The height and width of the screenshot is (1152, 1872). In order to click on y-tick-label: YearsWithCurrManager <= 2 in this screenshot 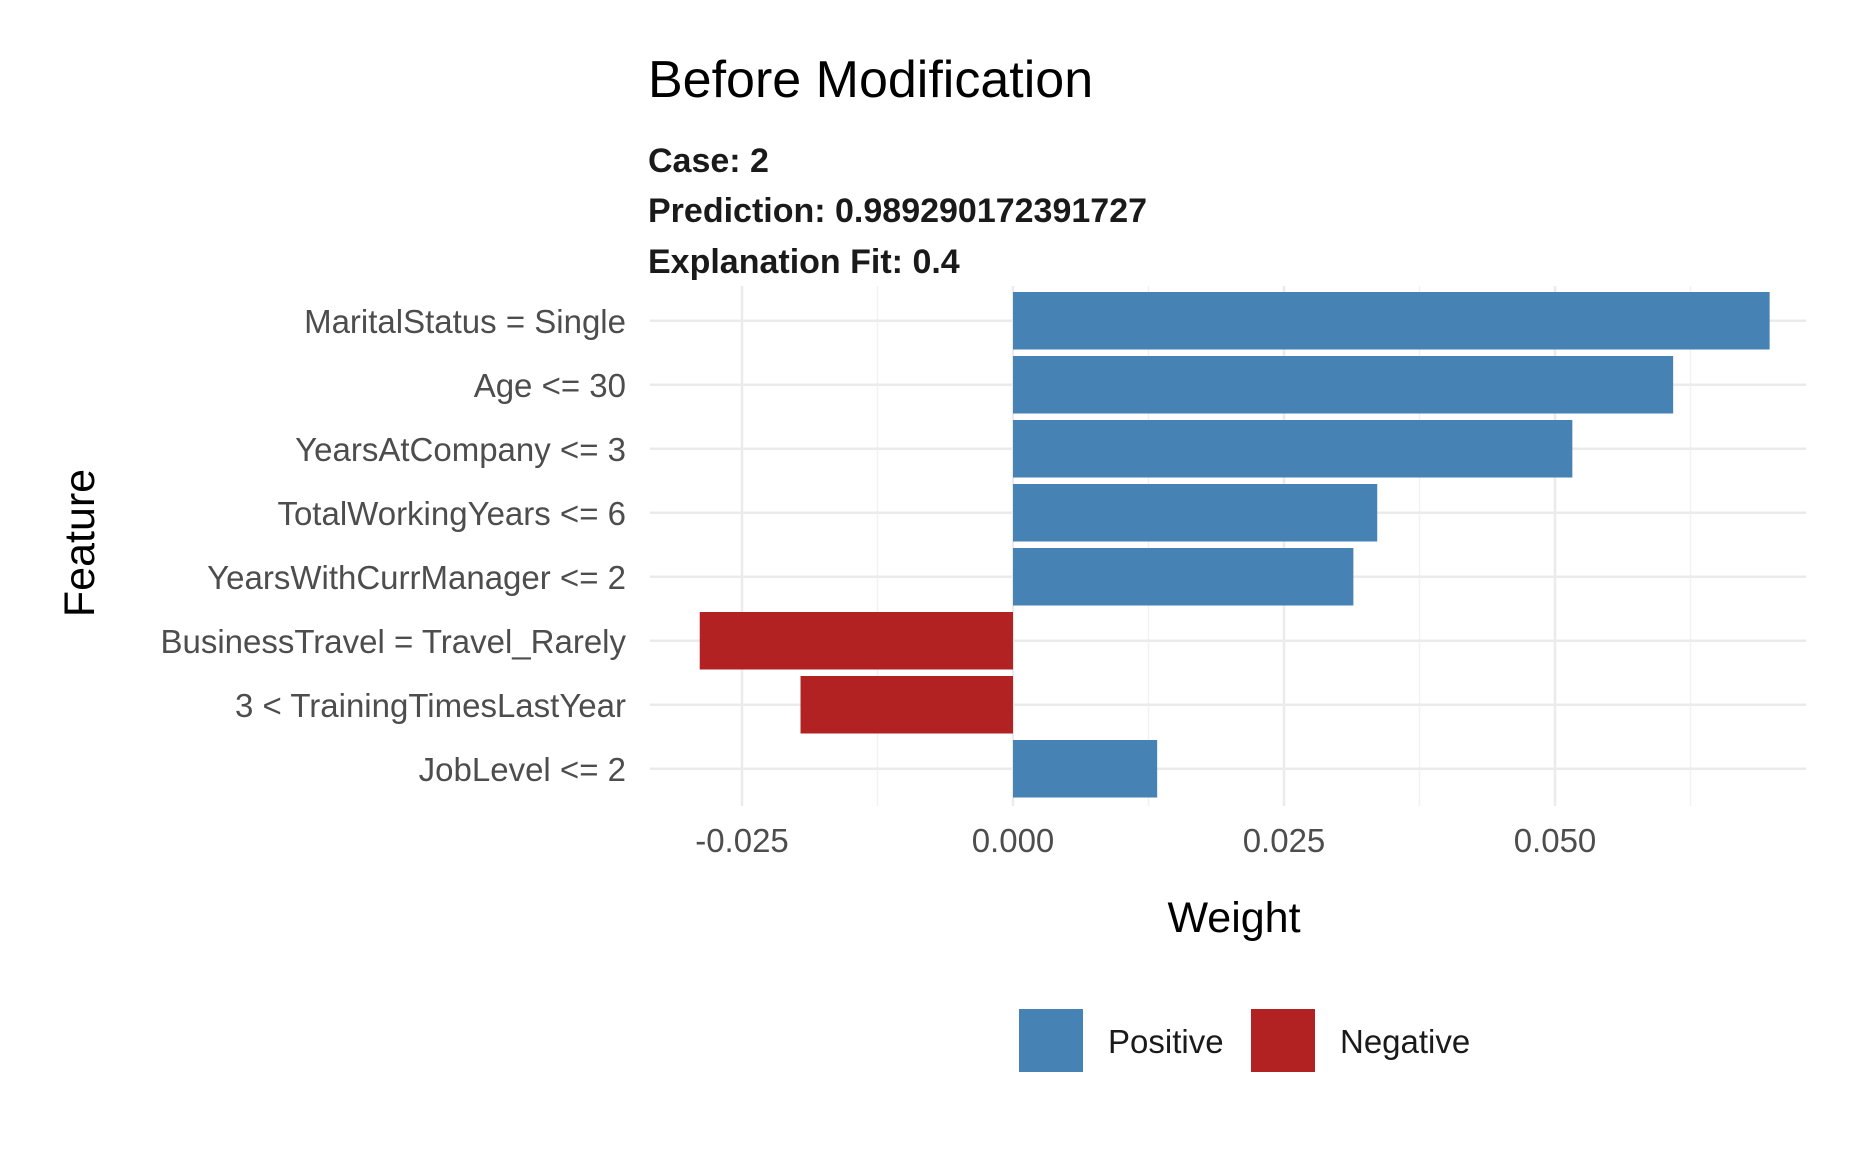, I will do `click(416, 577)`.